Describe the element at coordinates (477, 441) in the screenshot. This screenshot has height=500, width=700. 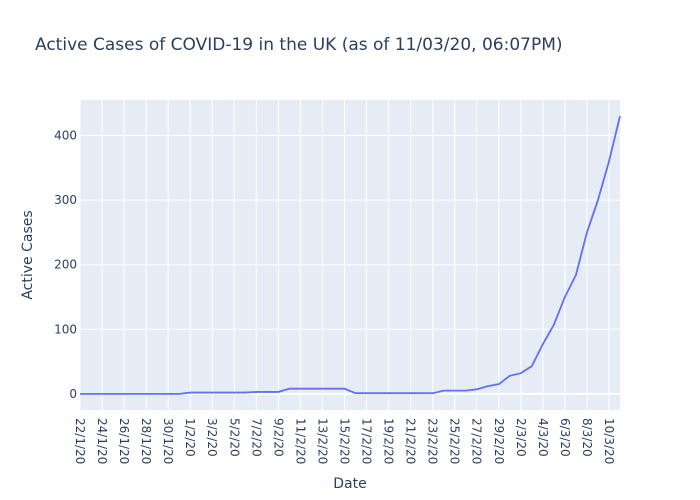
I see `x-tick-label: 27/2/20` at that location.